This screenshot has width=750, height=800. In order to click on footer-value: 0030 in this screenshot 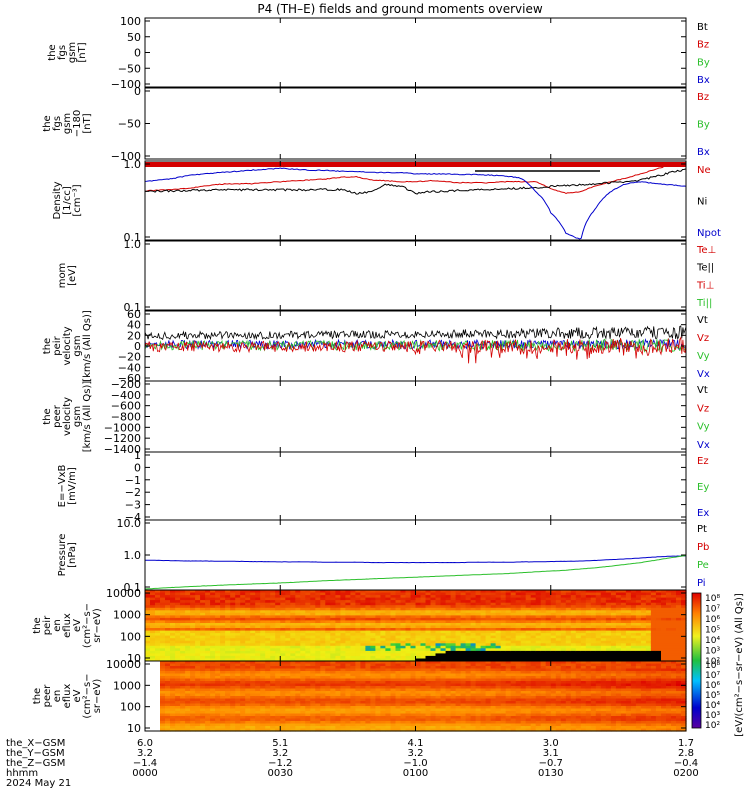, I will do `click(280, 773)`.